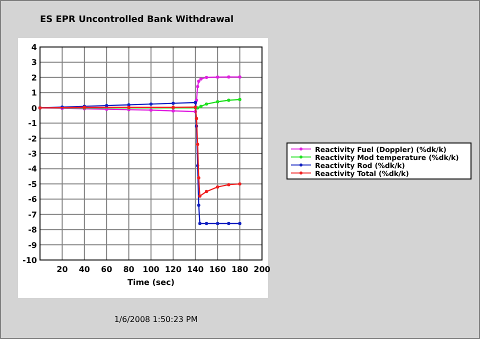 This screenshot has width=480, height=339. What do you see at coordinates (34, 63) in the screenshot?
I see `y-tick-label: 3` at bounding box center [34, 63].